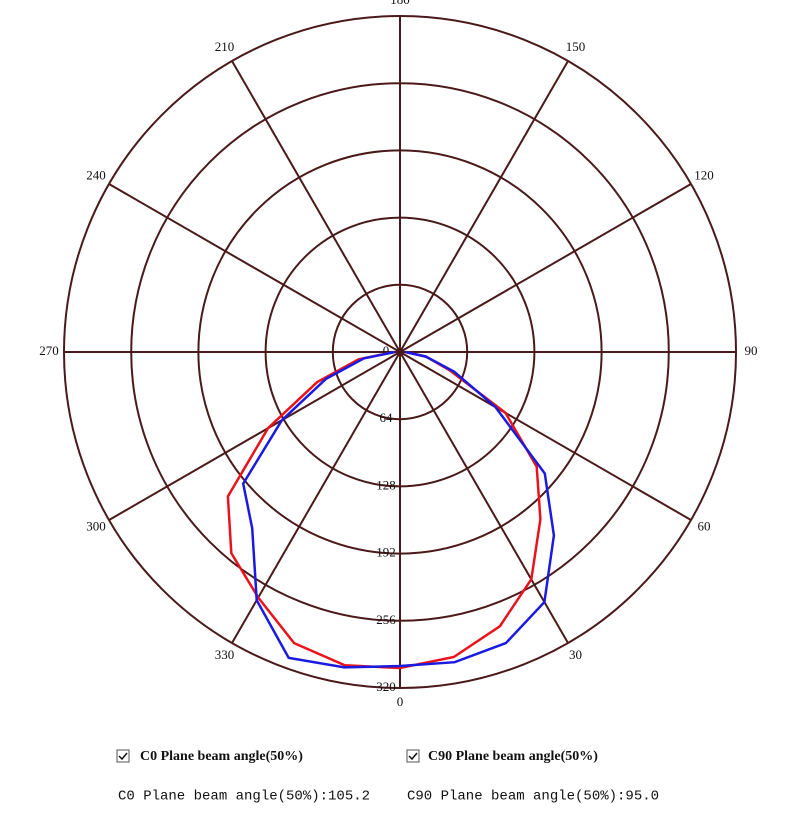  What do you see at coordinates (386, 552) in the screenshot?
I see `r-tick-label: 192` at bounding box center [386, 552].